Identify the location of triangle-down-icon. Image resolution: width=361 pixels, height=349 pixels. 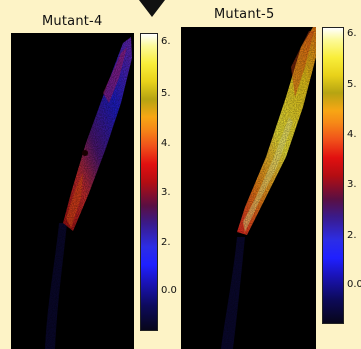
(152, 8).